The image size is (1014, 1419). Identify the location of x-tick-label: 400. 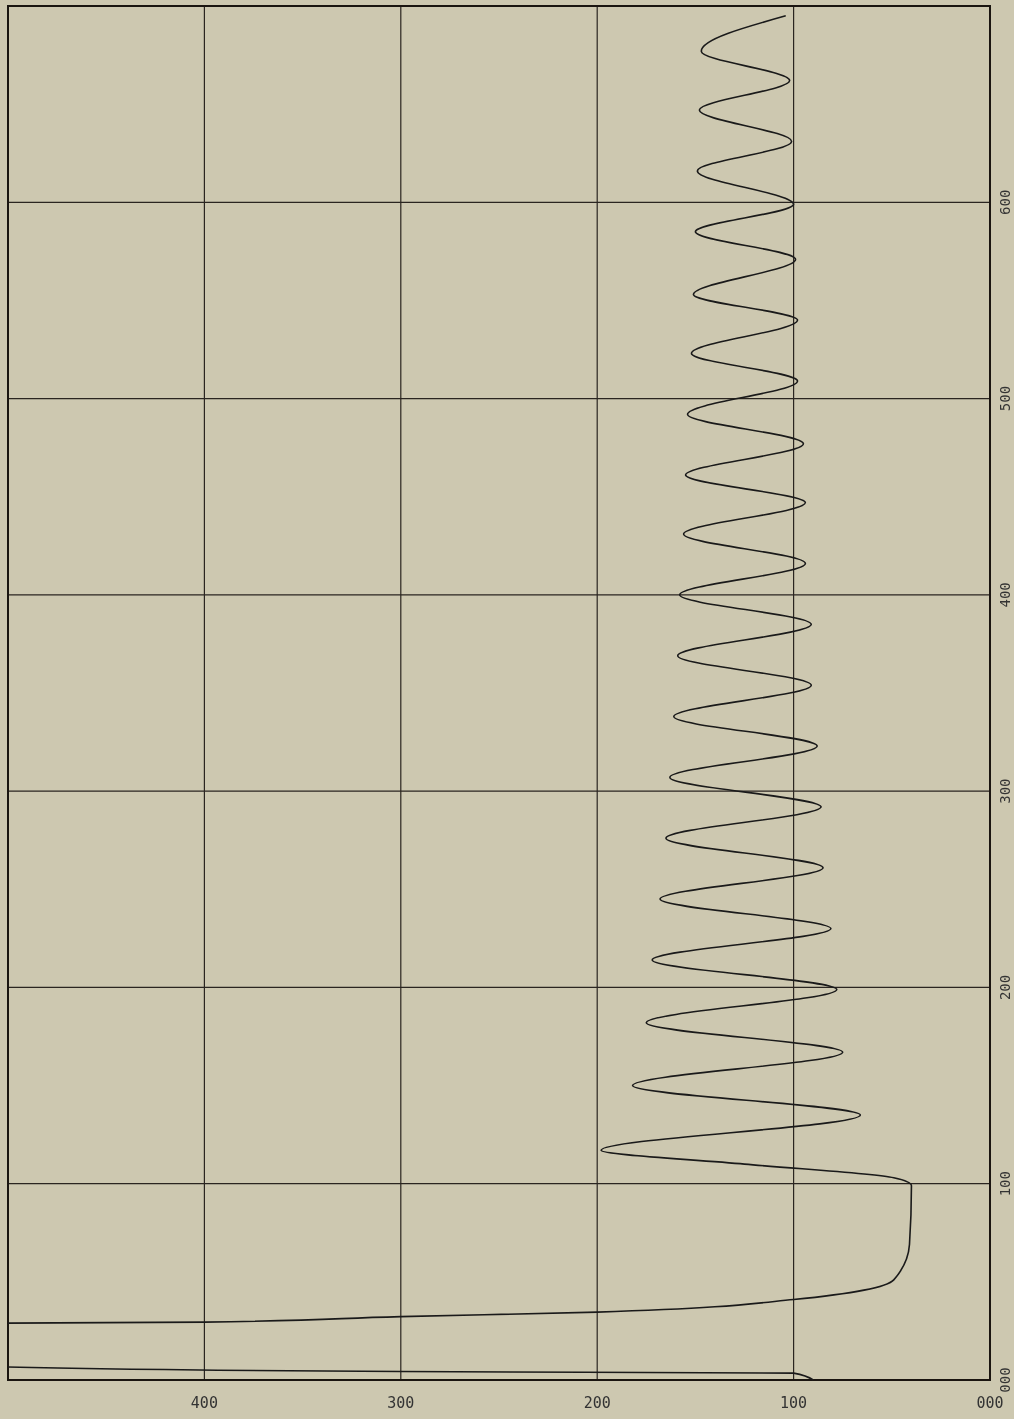
(204, 1403).